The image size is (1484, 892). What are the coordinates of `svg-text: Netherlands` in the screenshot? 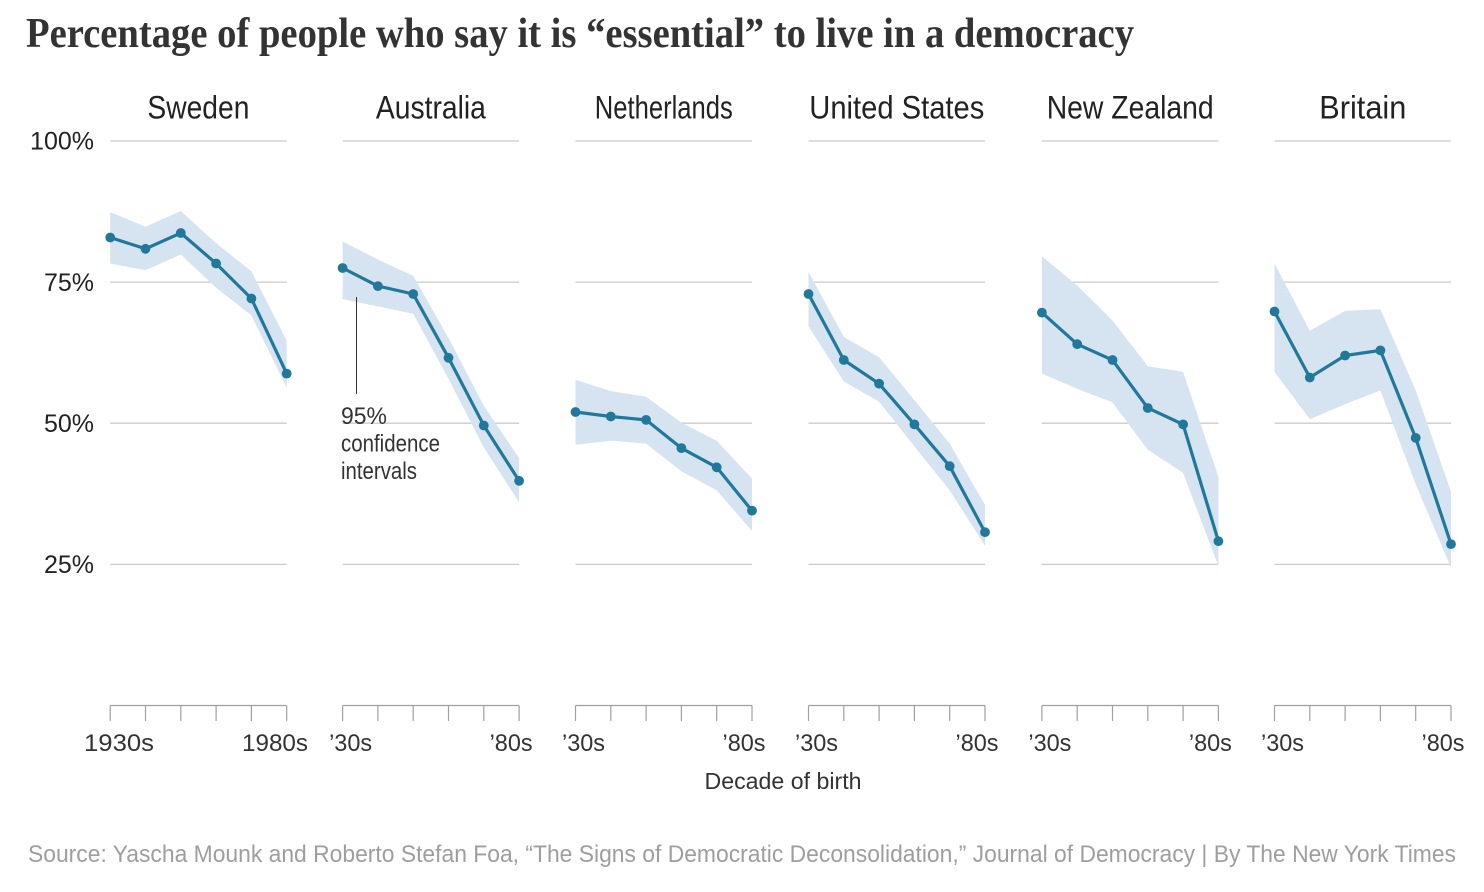 It's located at (664, 108).